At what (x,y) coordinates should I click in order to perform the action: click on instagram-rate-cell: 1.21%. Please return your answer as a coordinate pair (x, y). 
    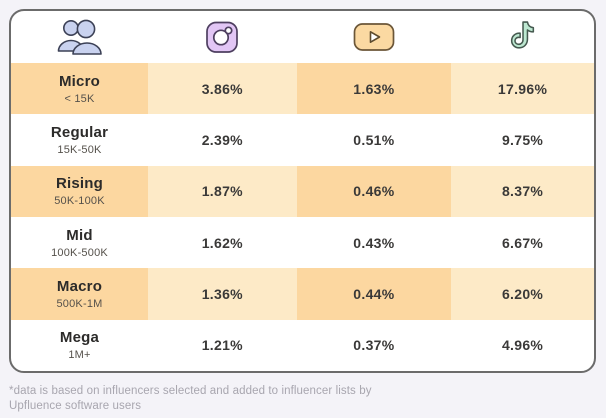
    Looking at the image, I should click on (222, 345).